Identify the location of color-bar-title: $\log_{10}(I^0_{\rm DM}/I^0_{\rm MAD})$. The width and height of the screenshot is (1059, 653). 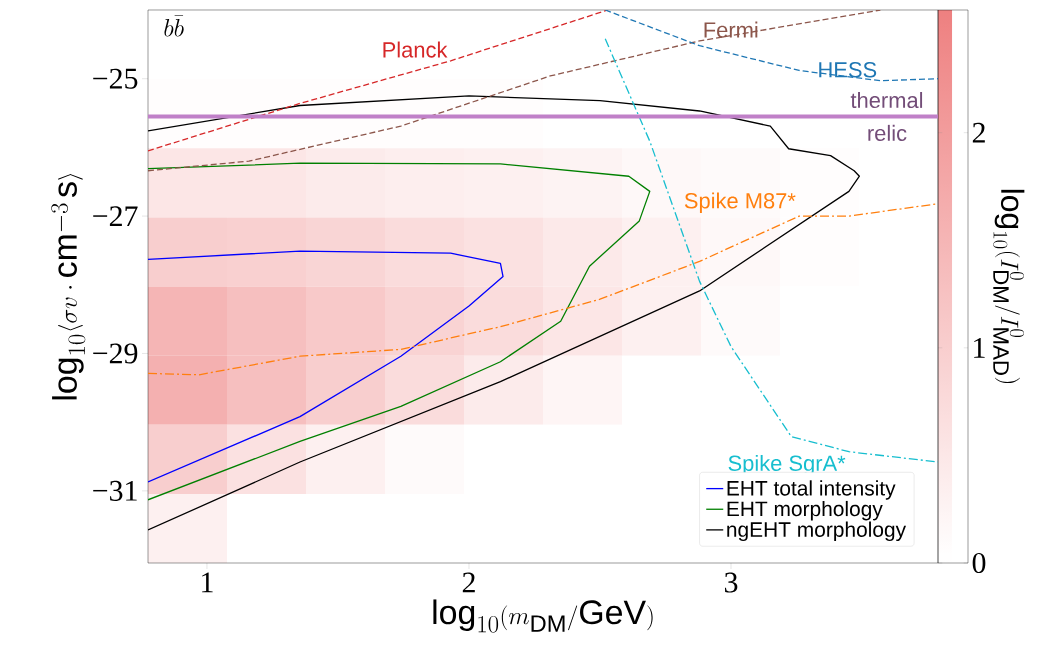
(1009, 286).